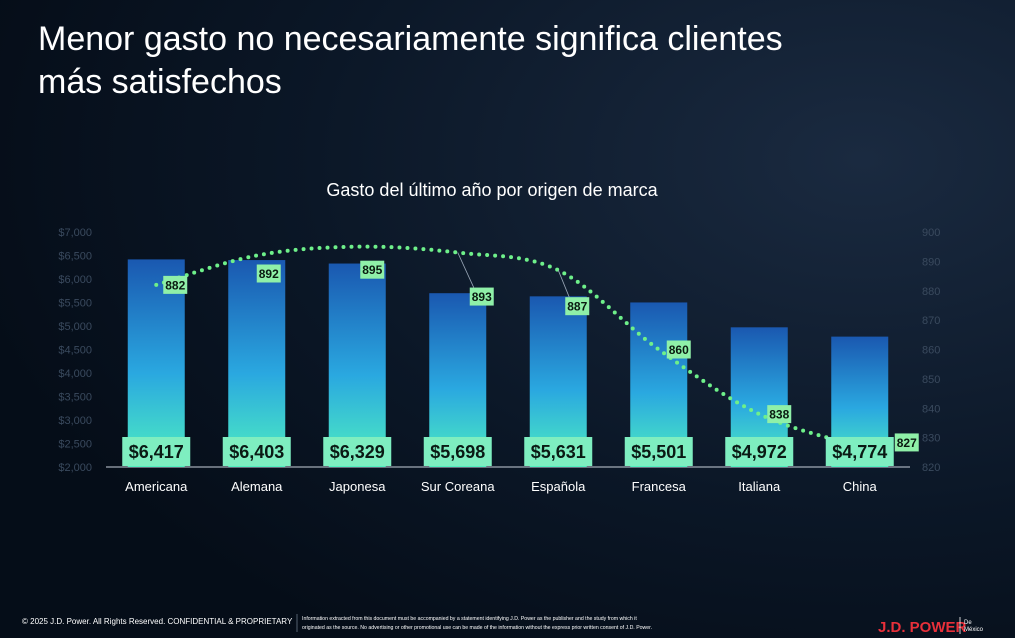 This screenshot has height=638, width=1015. Describe the element at coordinates (75, 351) in the screenshot. I see `y-tick-label: $4,500` at that location.